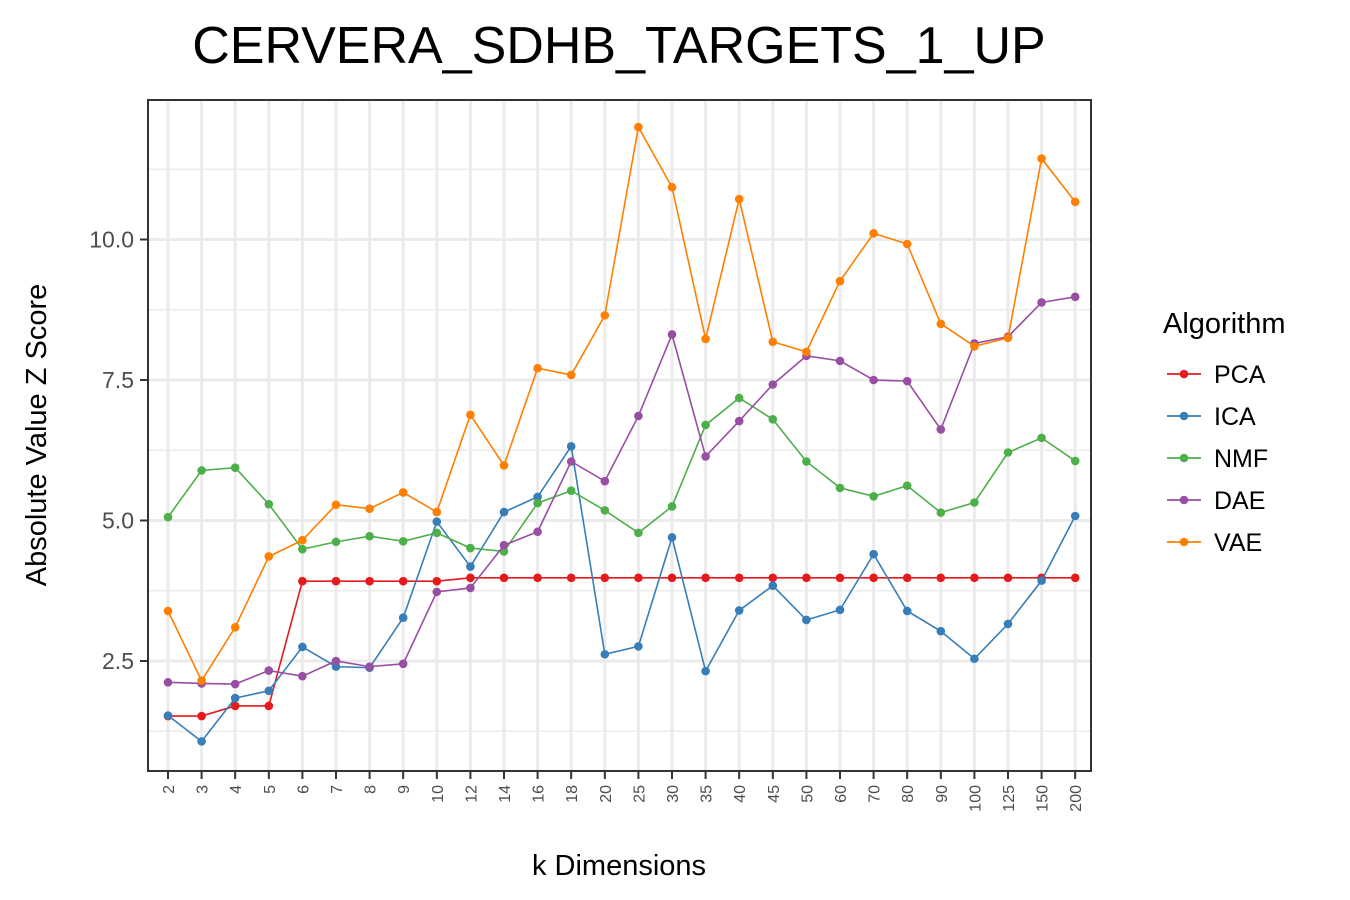  What do you see at coordinates (1216, 375) in the screenshot?
I see `legend-item-pca: PCA` at bounding box center [1216, 375].